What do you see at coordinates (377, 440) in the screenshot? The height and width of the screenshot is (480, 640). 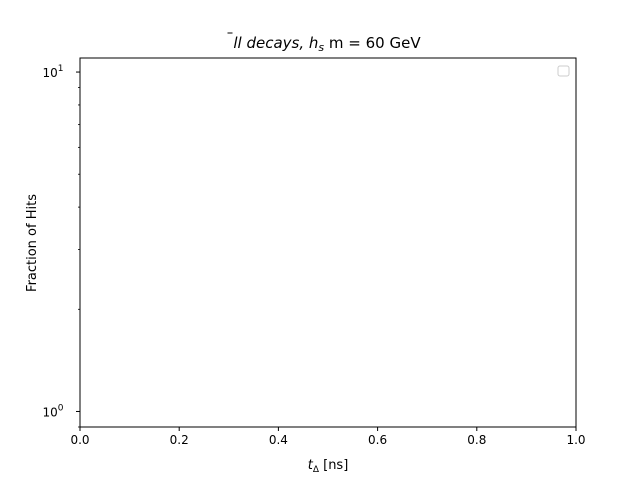 I see `x-tick-label: 0.6` at bounding box center [377, 440].